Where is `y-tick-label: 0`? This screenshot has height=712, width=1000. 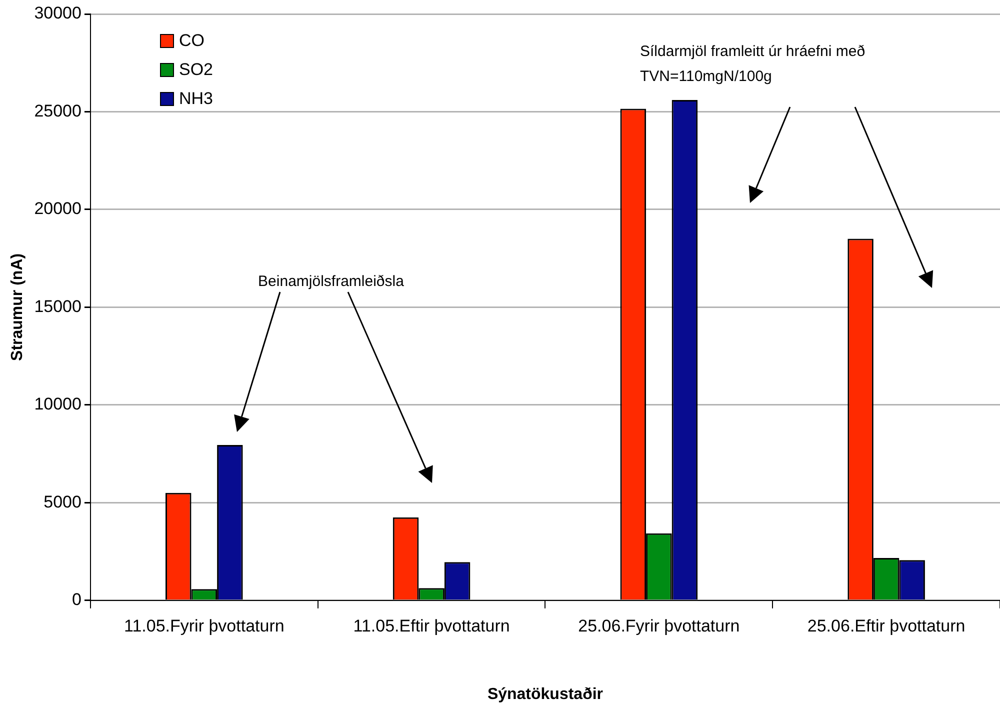 y-tick-label: 0 is located at coordinates (77, 600).